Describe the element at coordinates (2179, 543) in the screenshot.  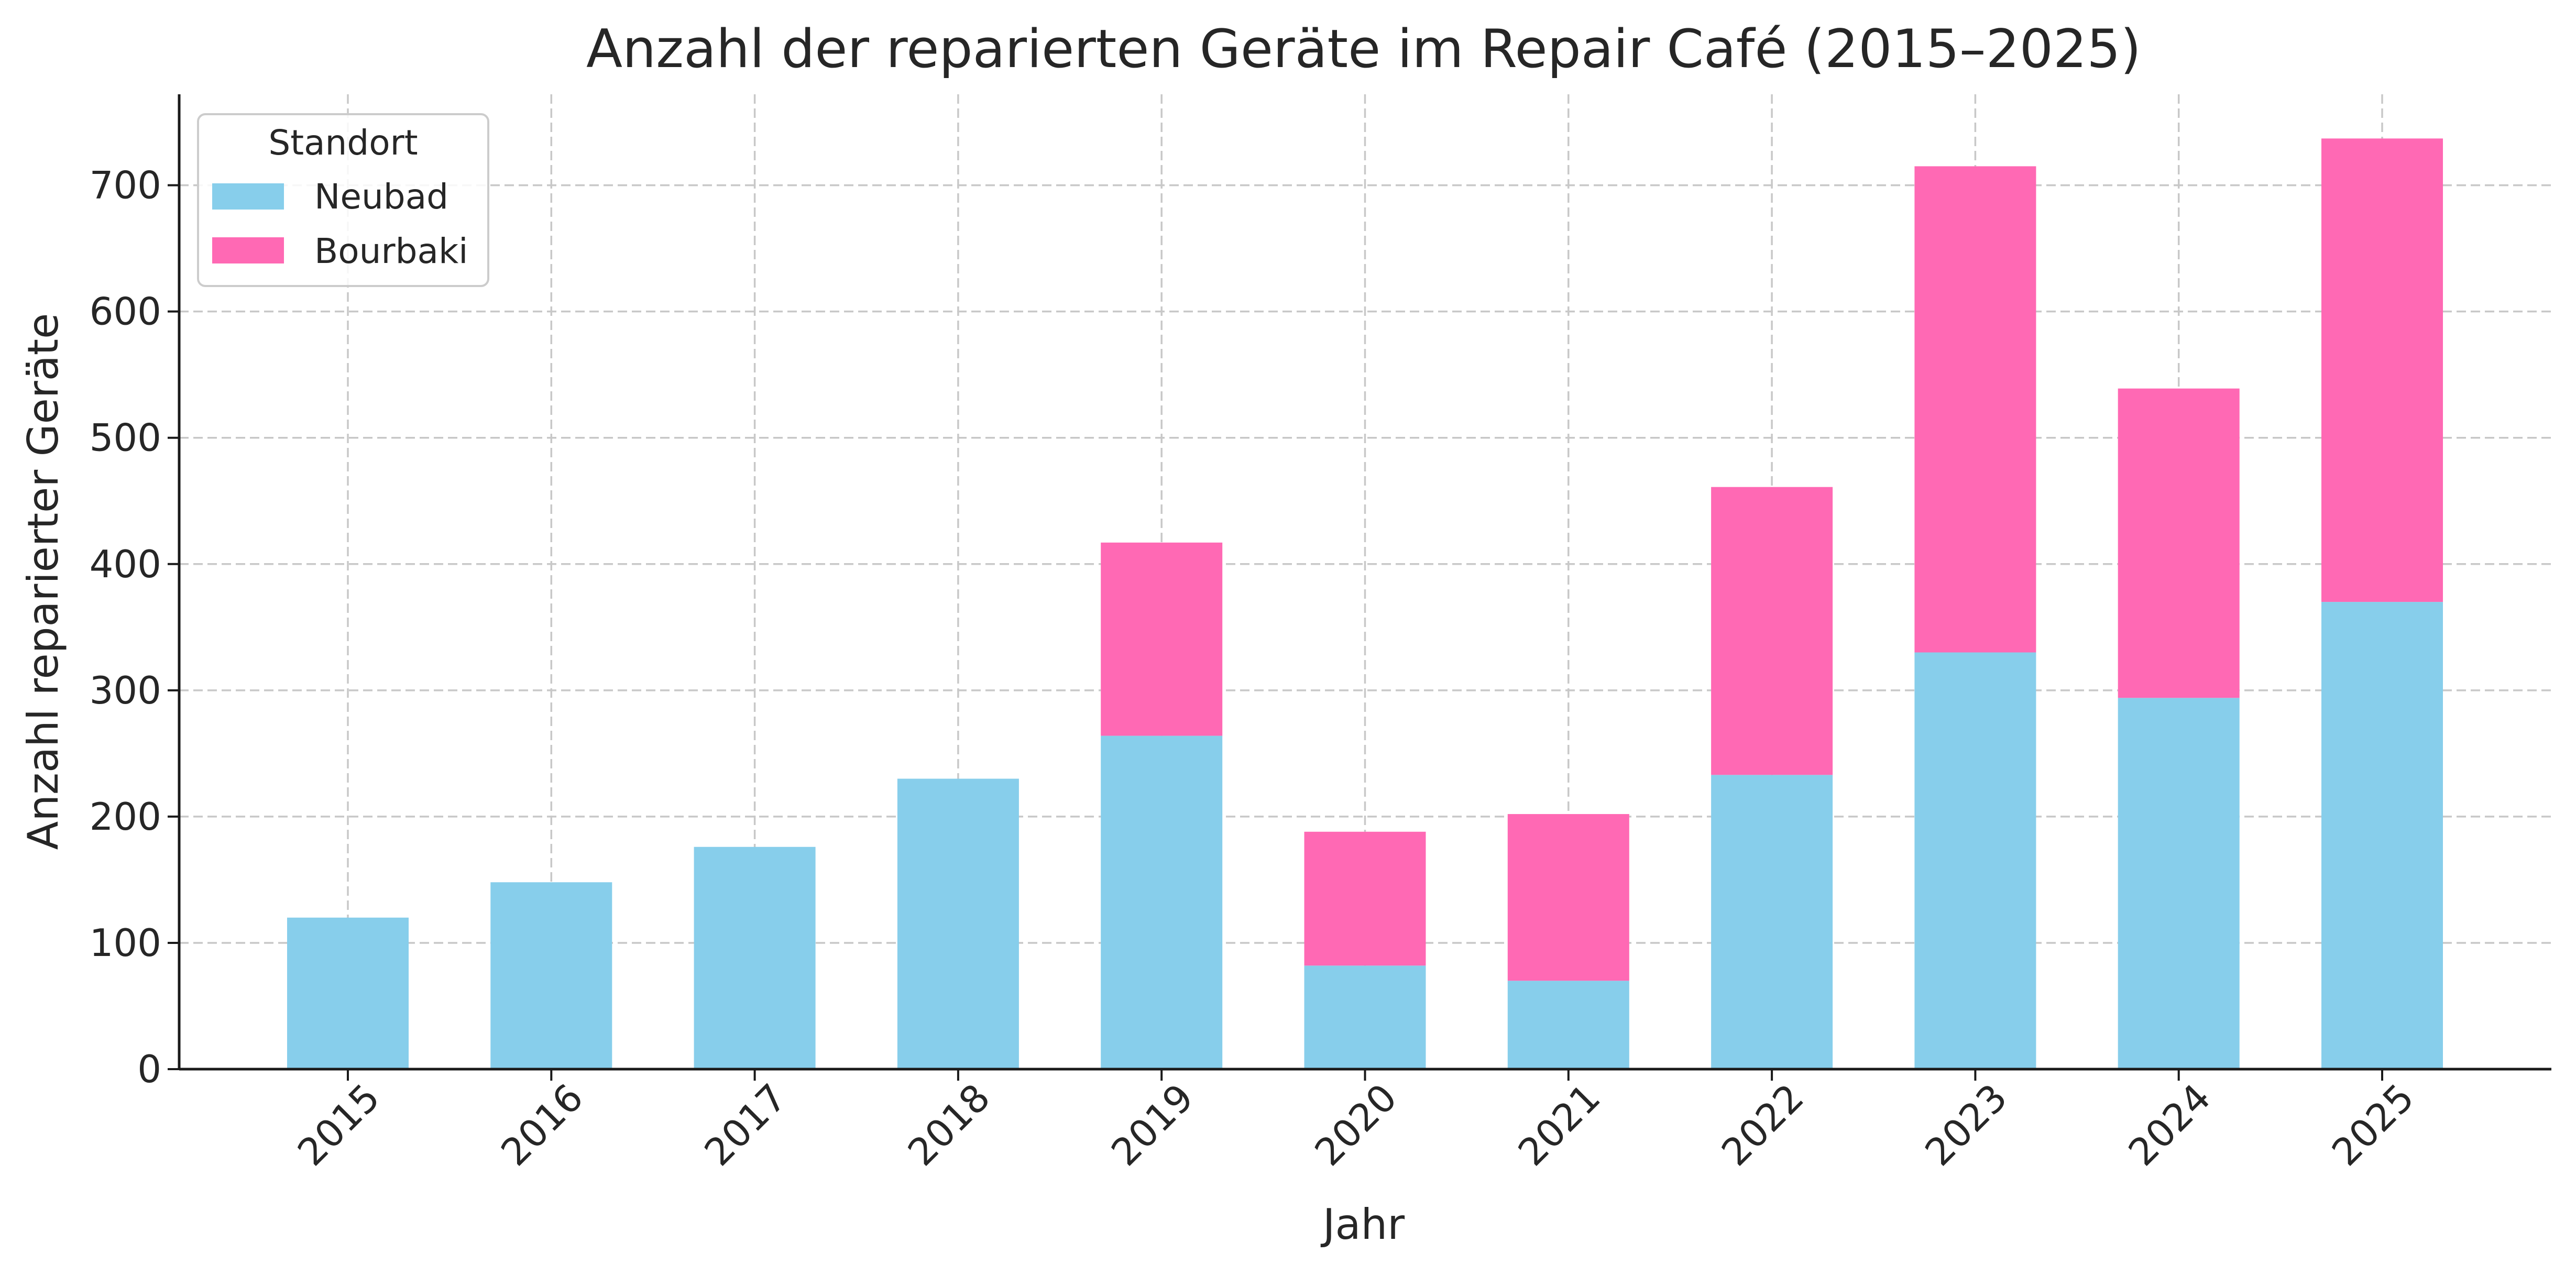
I see `bar-bourbaki-2024` at that location.